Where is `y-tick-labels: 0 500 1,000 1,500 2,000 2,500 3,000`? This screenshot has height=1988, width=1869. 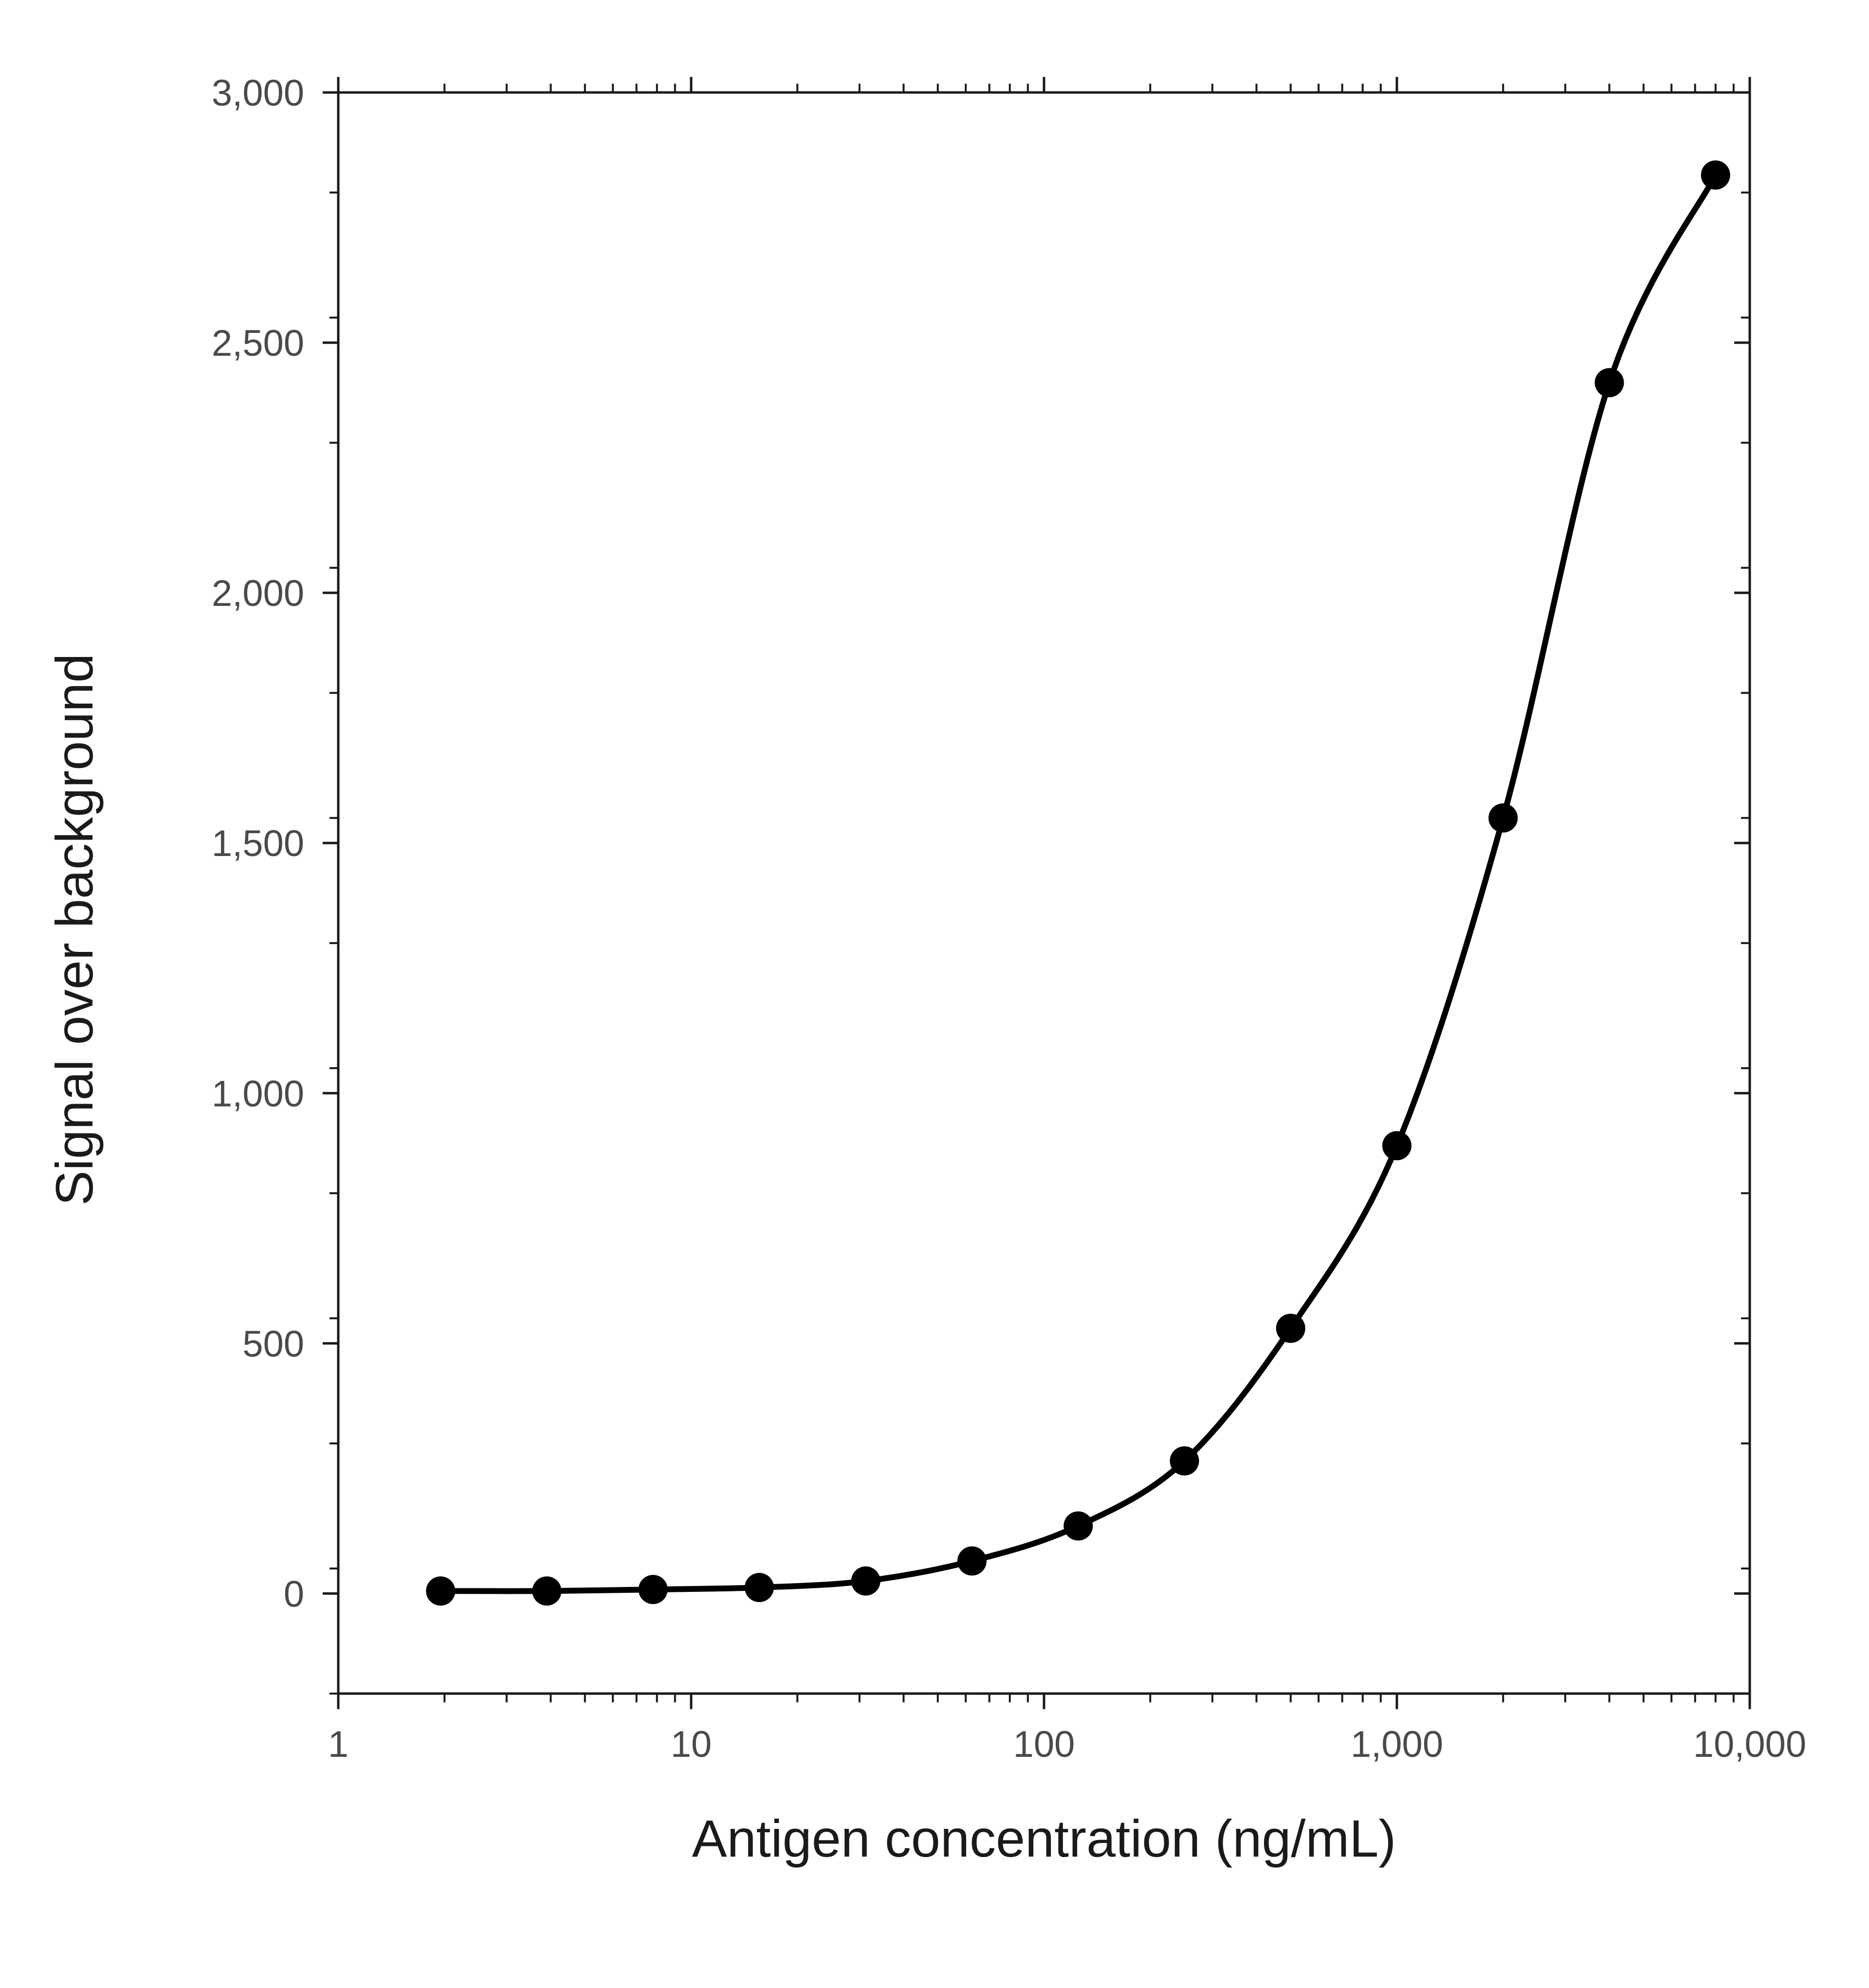
y-tick-labels: 0 500 1,000 1,500 2,000 2,500 3,000 is located at coordinates (258, 844).